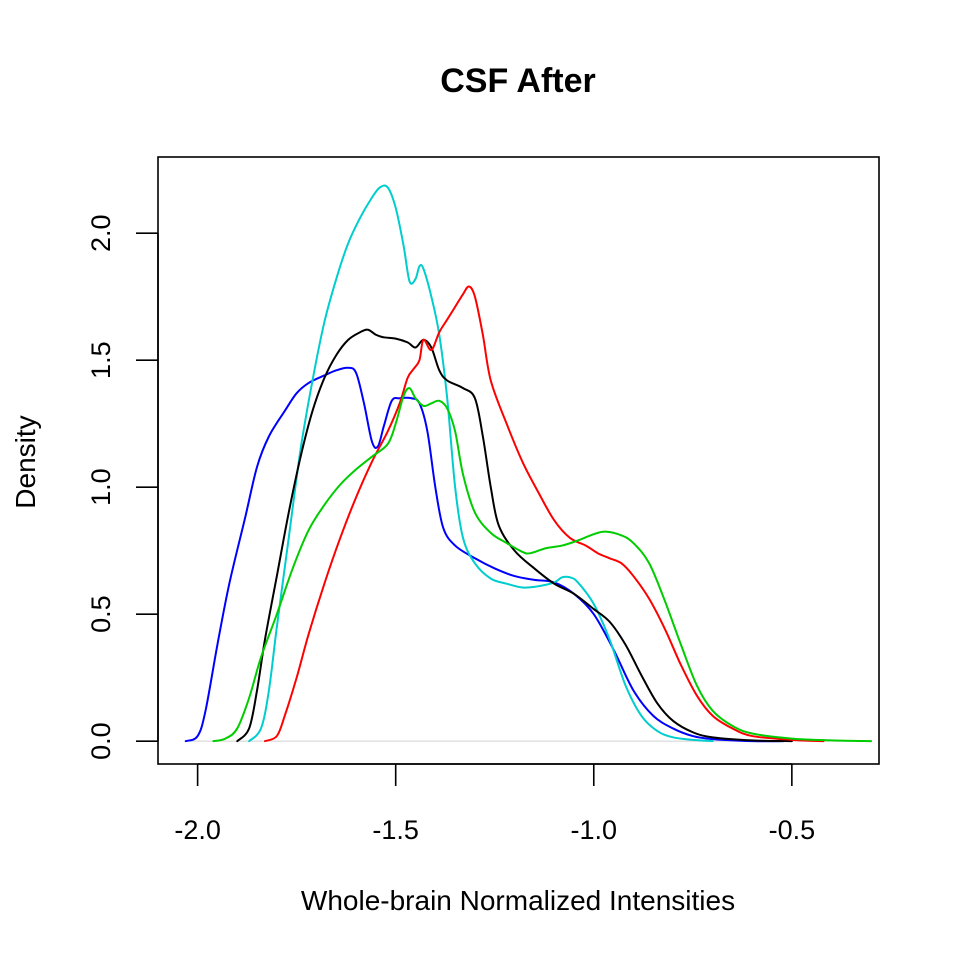  I want to click on y-tick-label: 1.0, so click(101, 487).